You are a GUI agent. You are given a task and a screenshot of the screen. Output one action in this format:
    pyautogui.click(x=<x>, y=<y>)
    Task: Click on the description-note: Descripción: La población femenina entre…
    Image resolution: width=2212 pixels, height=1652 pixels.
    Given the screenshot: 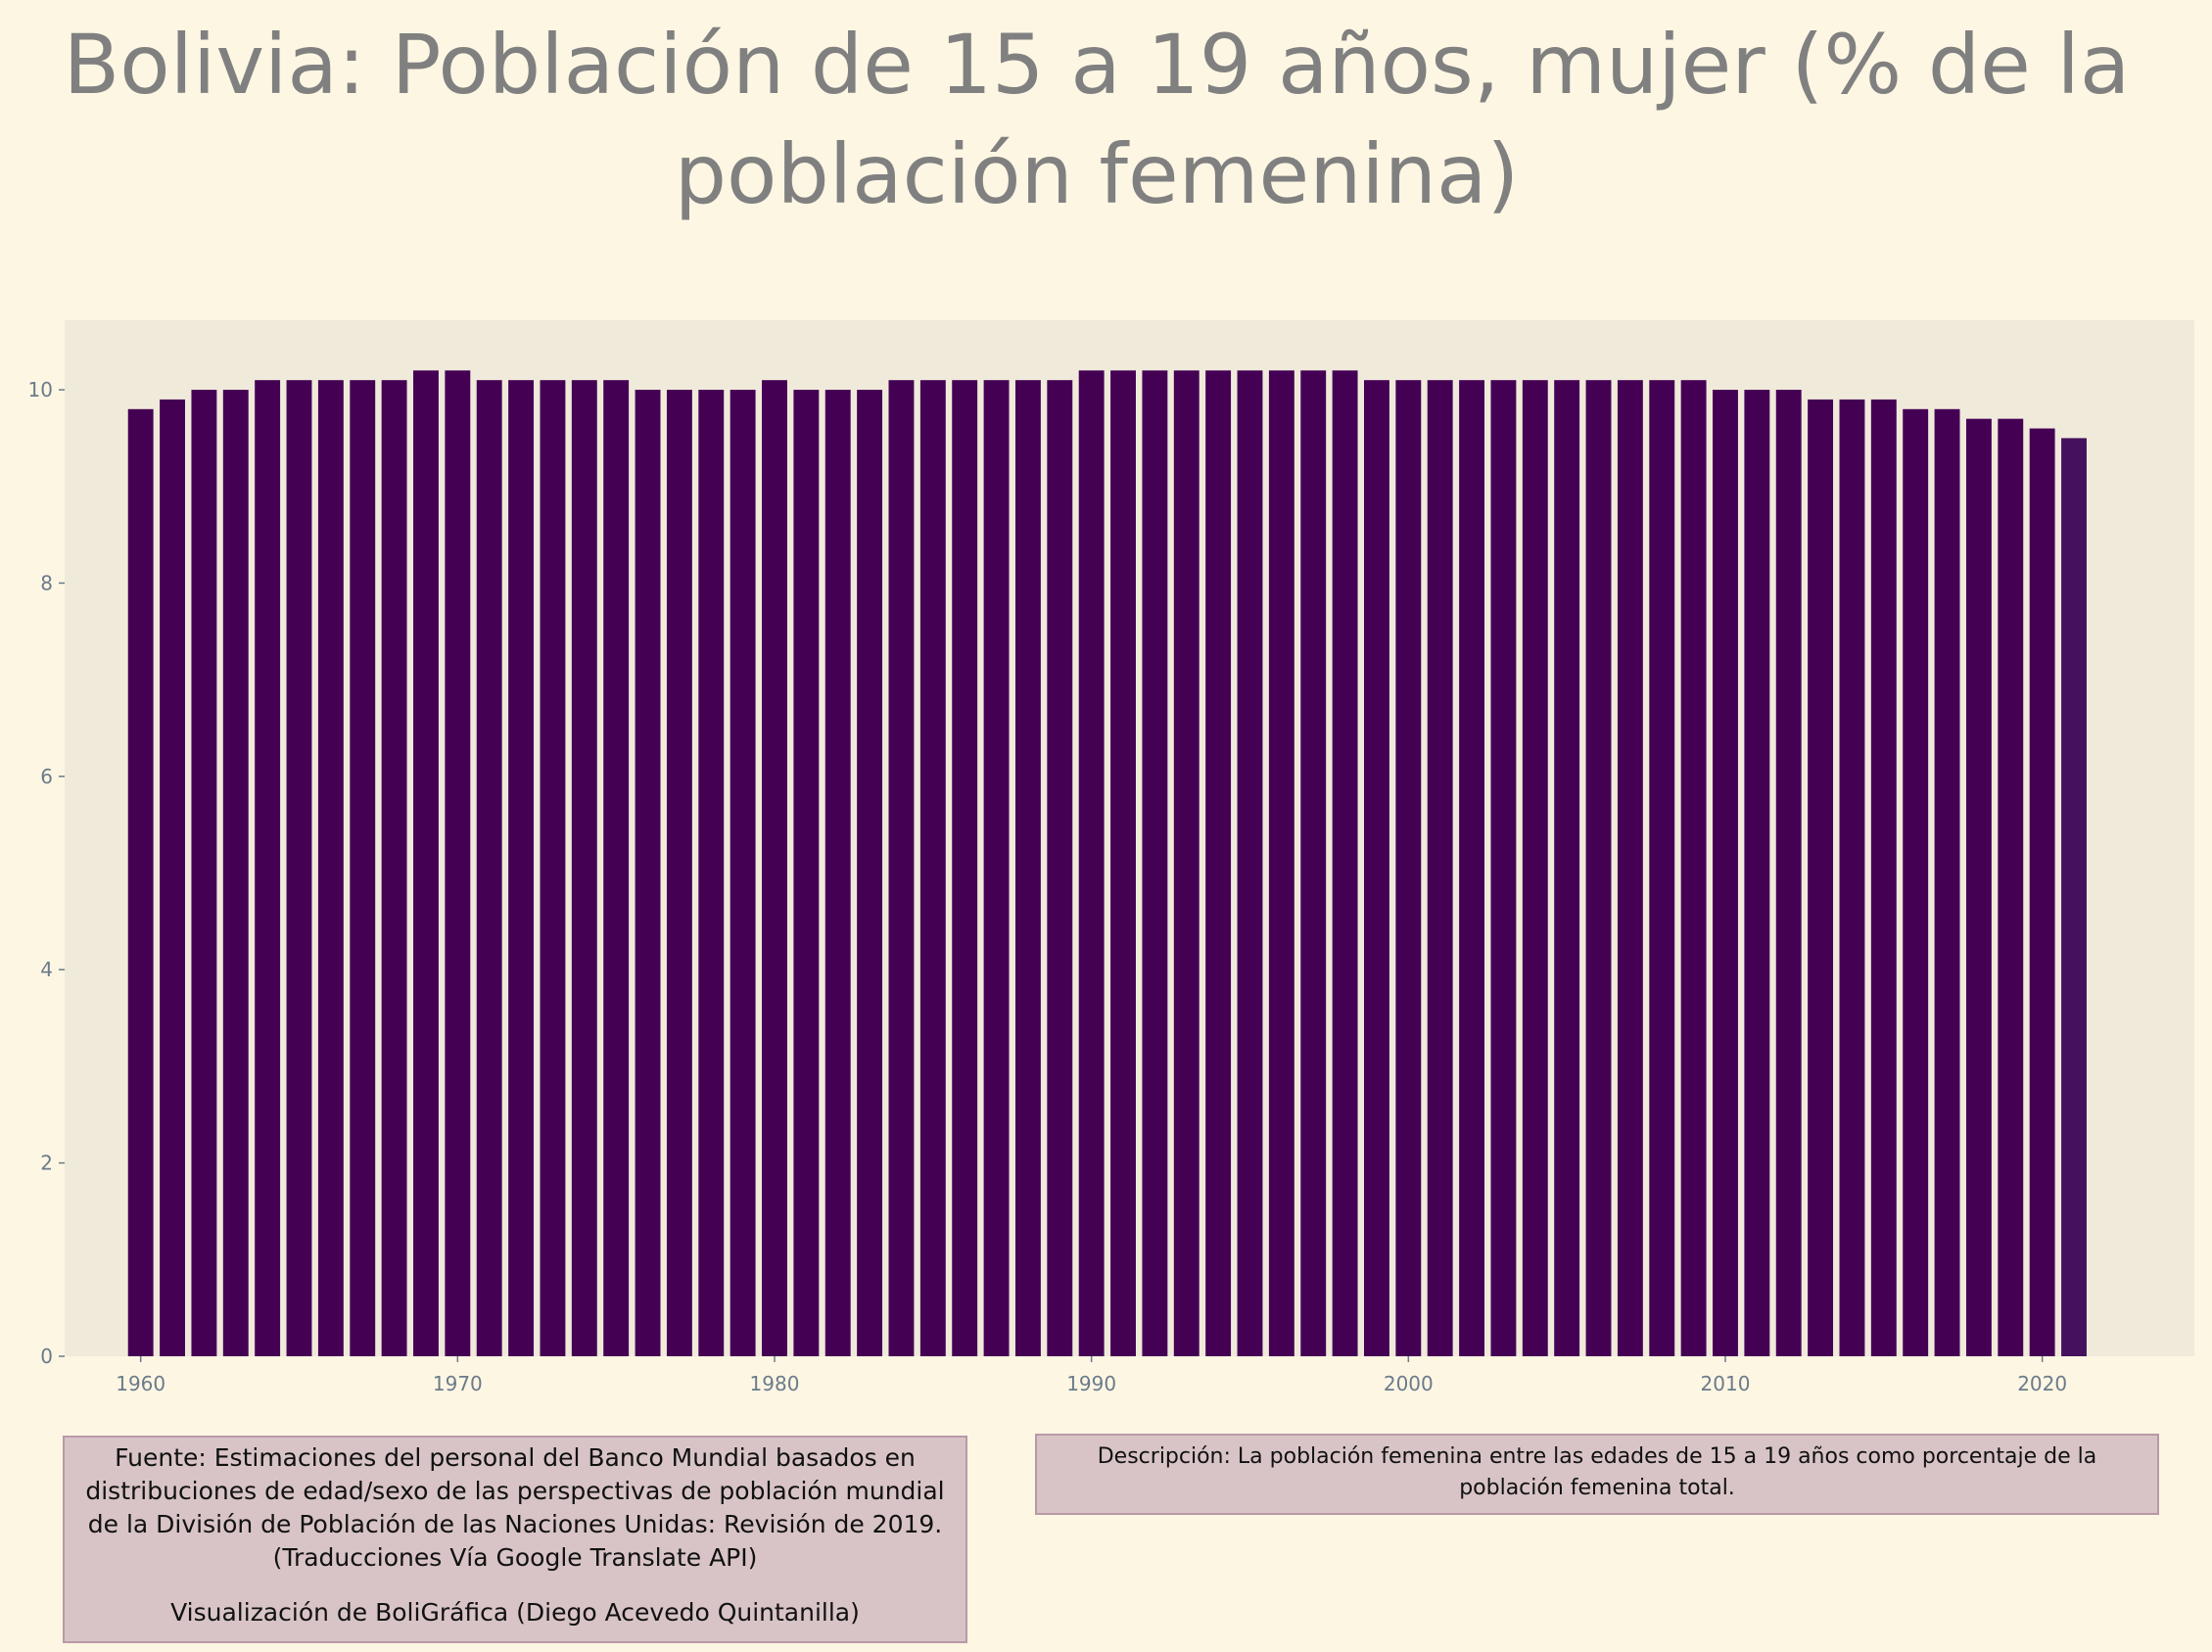 What is the action you would take?
    pyautogui.click(x=1597, y=1474)
    